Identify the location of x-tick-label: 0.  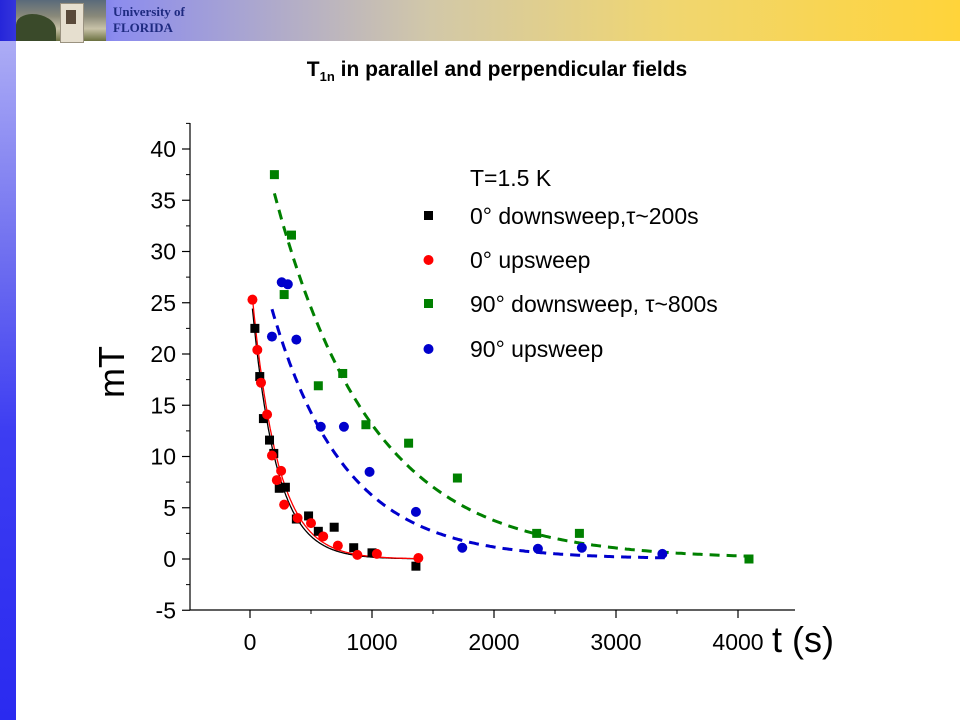
(250, 642).